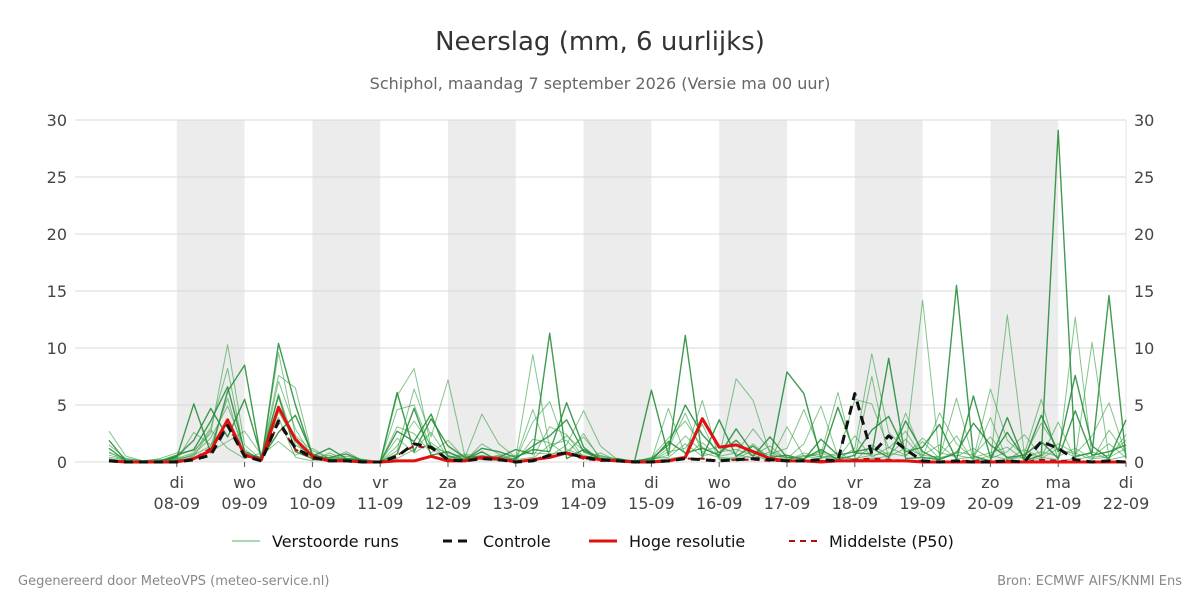 This screenshot has width=1200, height=600. What do you see at coordinates (57, 234) in the screenshot?
I see `y-tick-label-left: 20` at bounding box center [57, 234].